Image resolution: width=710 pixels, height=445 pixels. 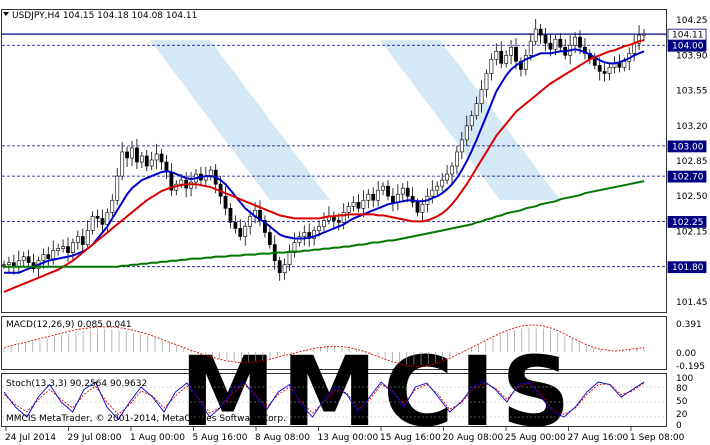 I want to click on level-badge-label: 103.00, so click(x=688, y=147).